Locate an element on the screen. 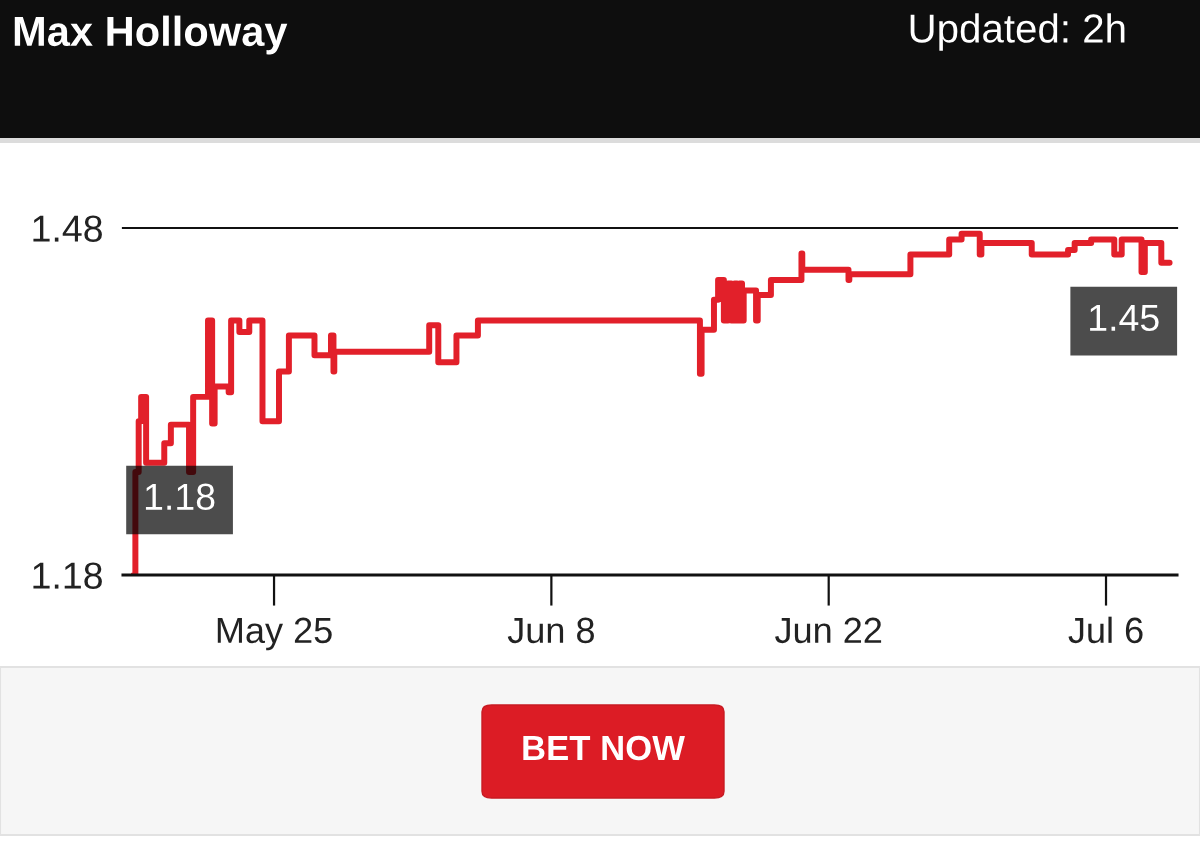 The width and height of the screenshot is (1200, 845). text: Updated: 2h is located at coordinates (1017, 32).